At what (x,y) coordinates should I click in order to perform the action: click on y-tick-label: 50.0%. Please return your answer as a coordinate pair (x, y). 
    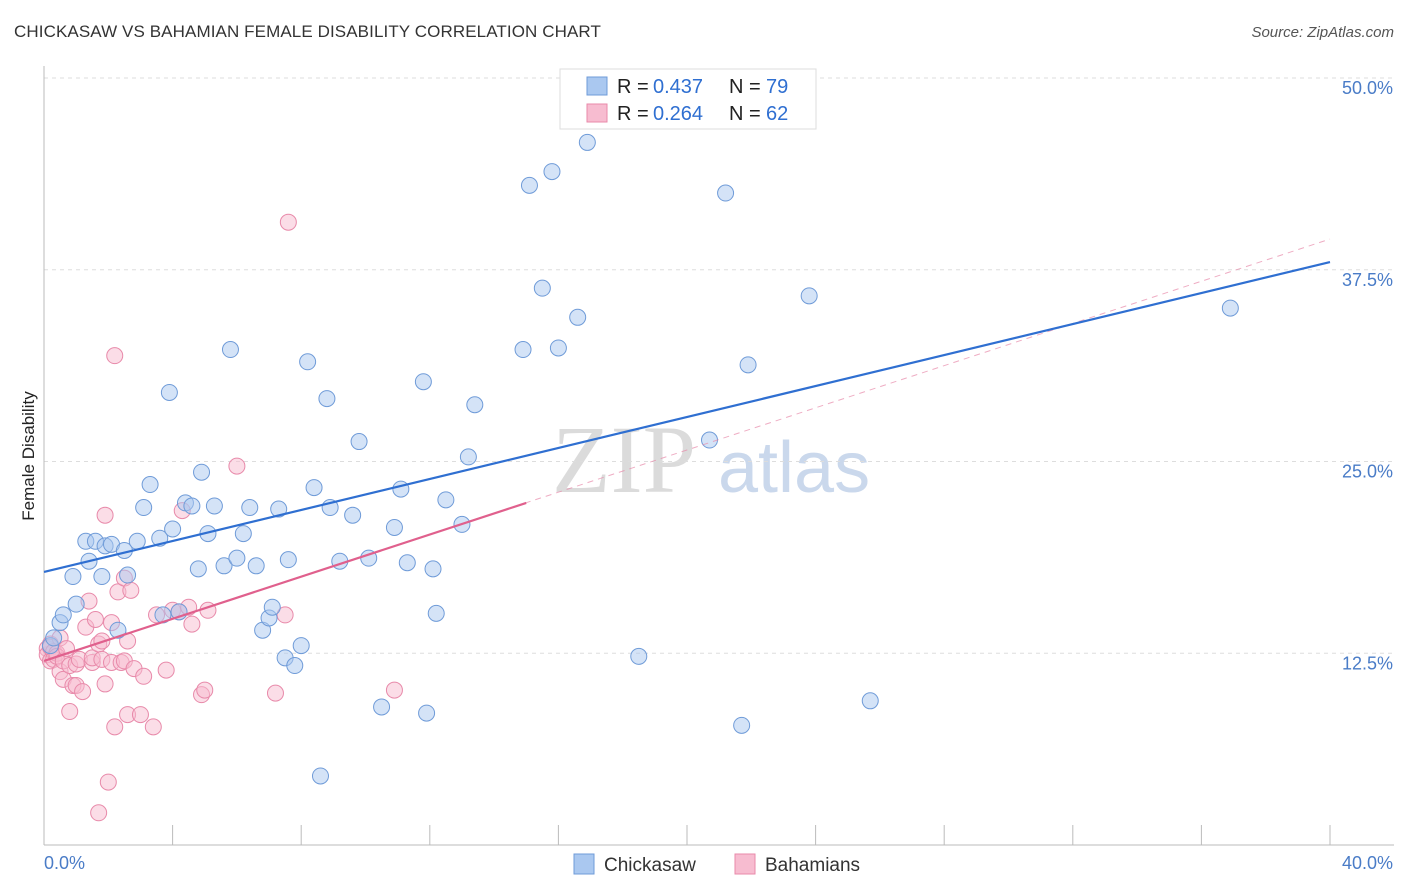
    Looking at the image, I should click on (1367, 88).